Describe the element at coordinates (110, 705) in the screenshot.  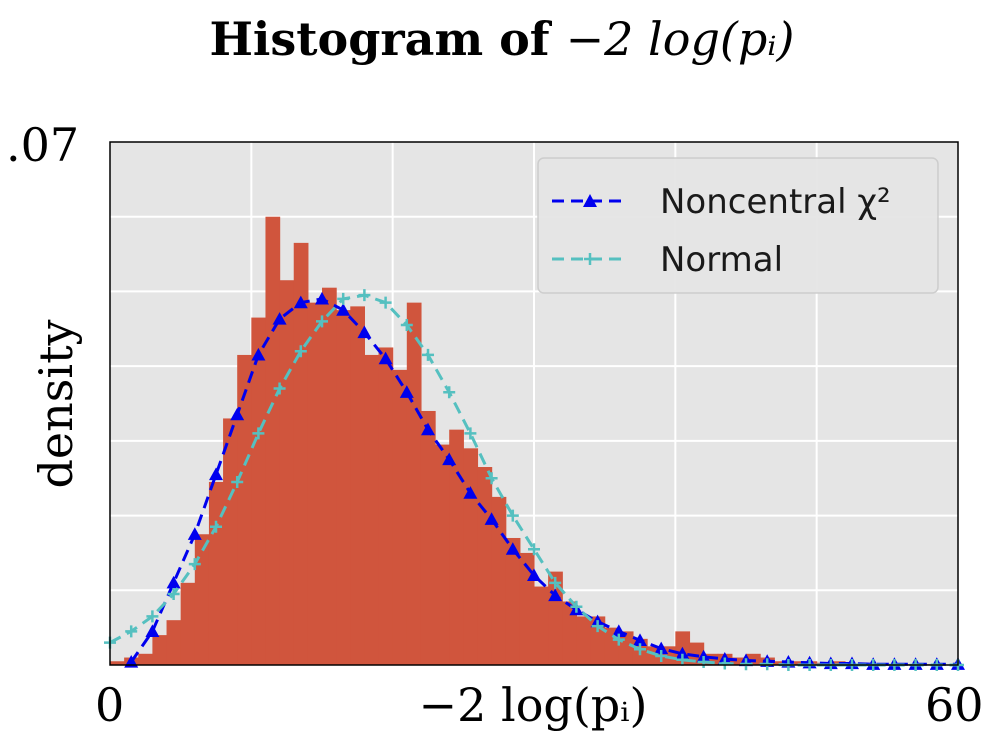
I see `x-tick-label-min: 0` at that location.